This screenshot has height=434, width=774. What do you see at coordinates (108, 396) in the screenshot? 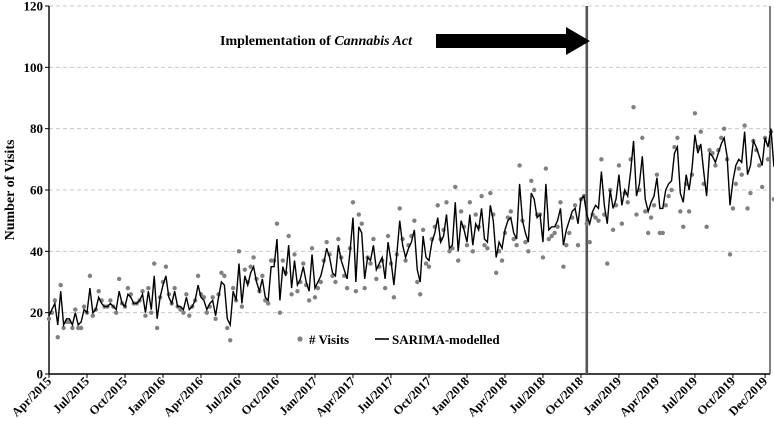
I see `x-tick-label: Oct/2015` at bounding box center [108, 396].